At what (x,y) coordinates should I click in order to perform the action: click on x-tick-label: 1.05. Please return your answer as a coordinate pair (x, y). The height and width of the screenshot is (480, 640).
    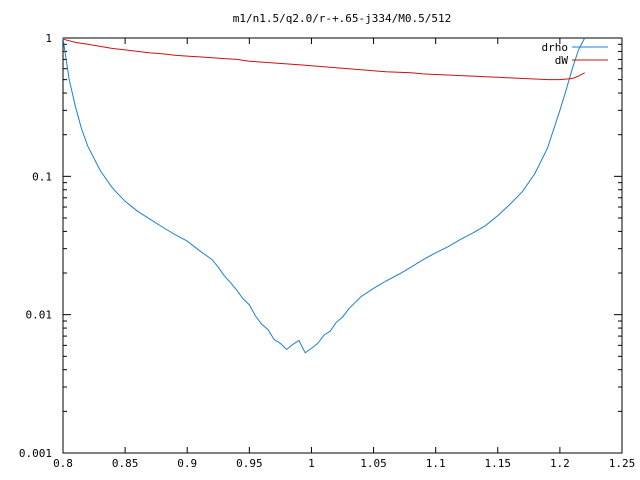
    Looking at the image, I should click on (373, 463).